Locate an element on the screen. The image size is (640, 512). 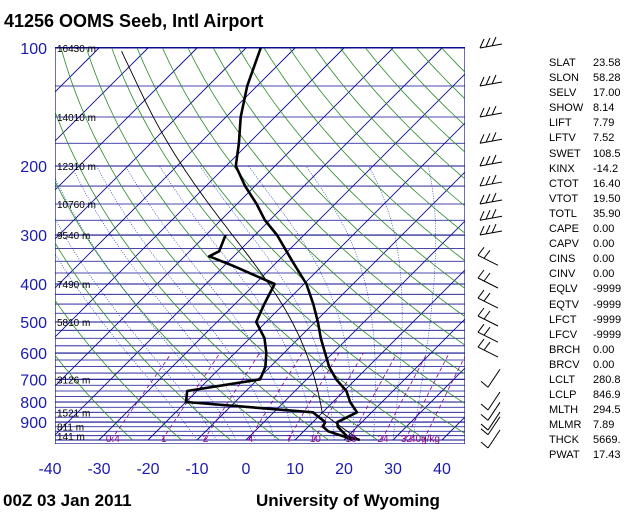
index-value: 23.58 is located at coordinates (607, 63).